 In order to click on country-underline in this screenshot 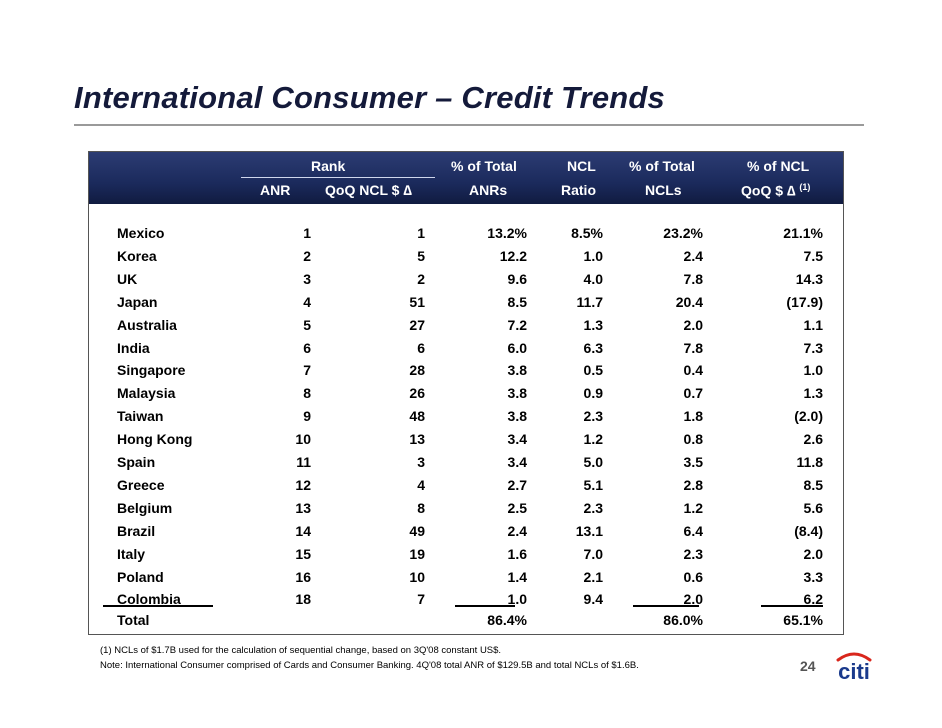, I will do `click(158, 606)`.